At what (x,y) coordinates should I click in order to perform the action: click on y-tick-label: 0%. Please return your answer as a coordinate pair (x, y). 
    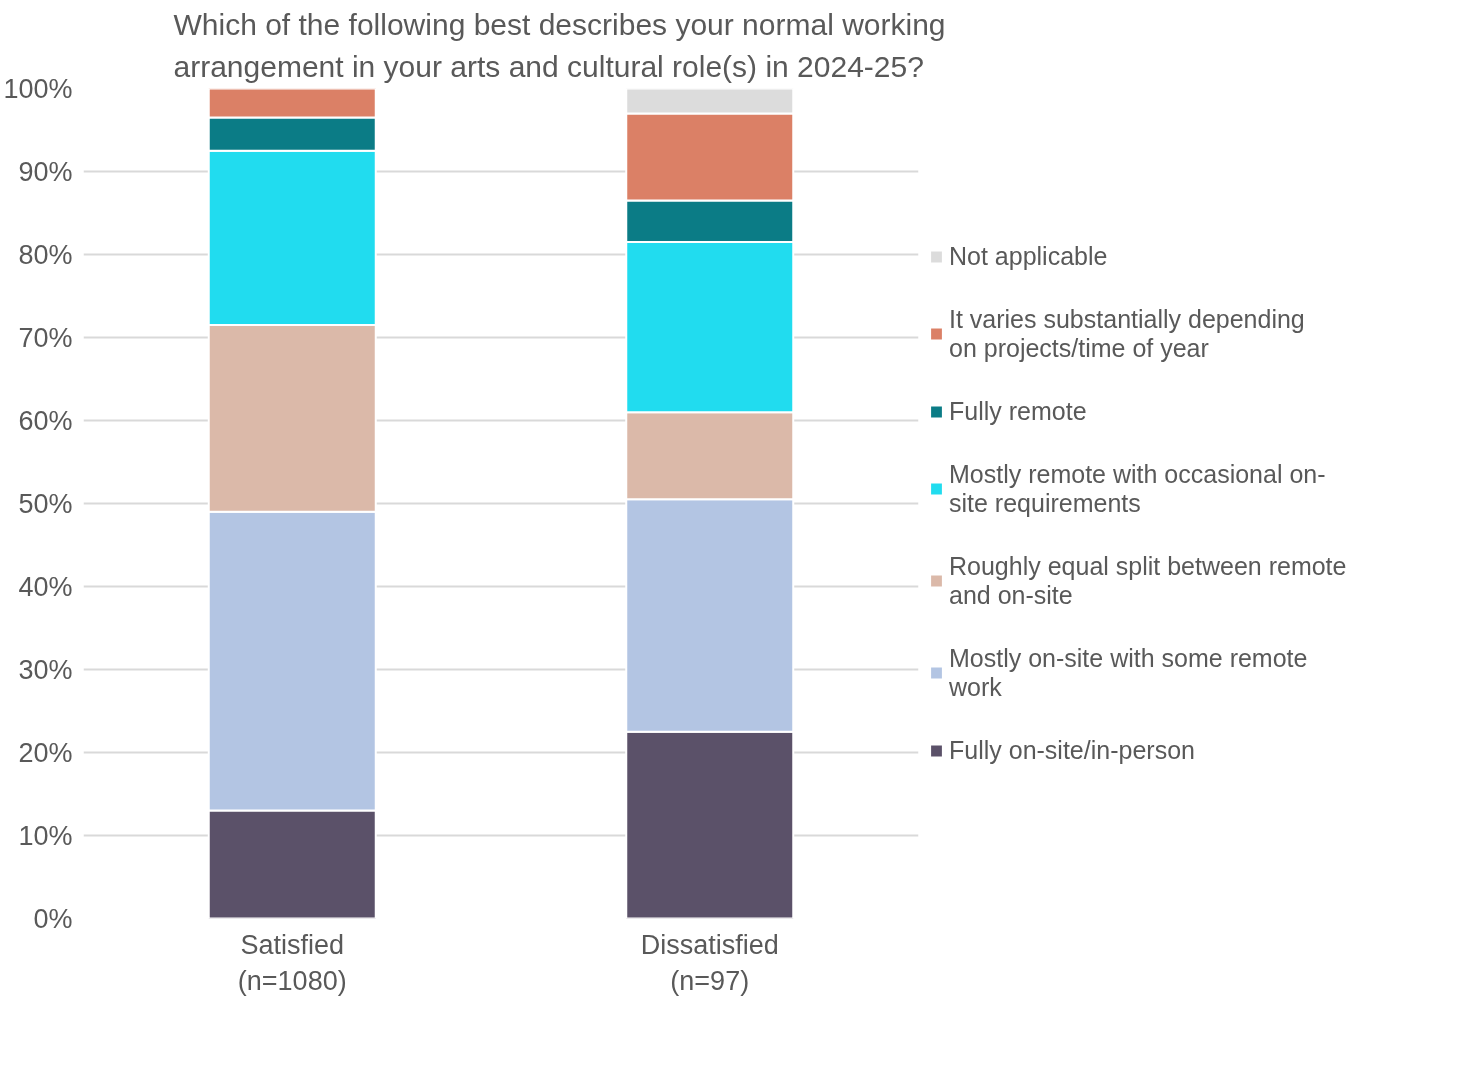
    Looking at the image, I should click on (53, 918).